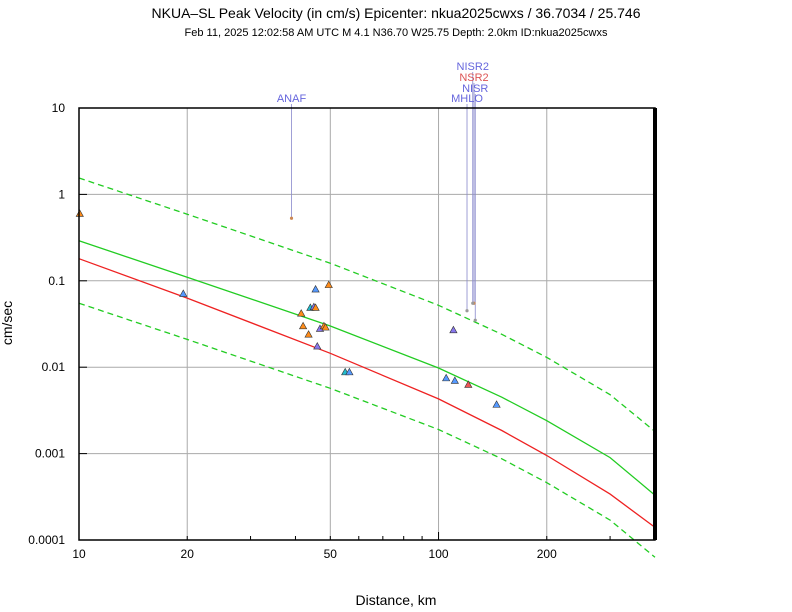 The height and width of the screenshot is (612, 792). I want to click on station-label: MHLO, so click(467, 99).